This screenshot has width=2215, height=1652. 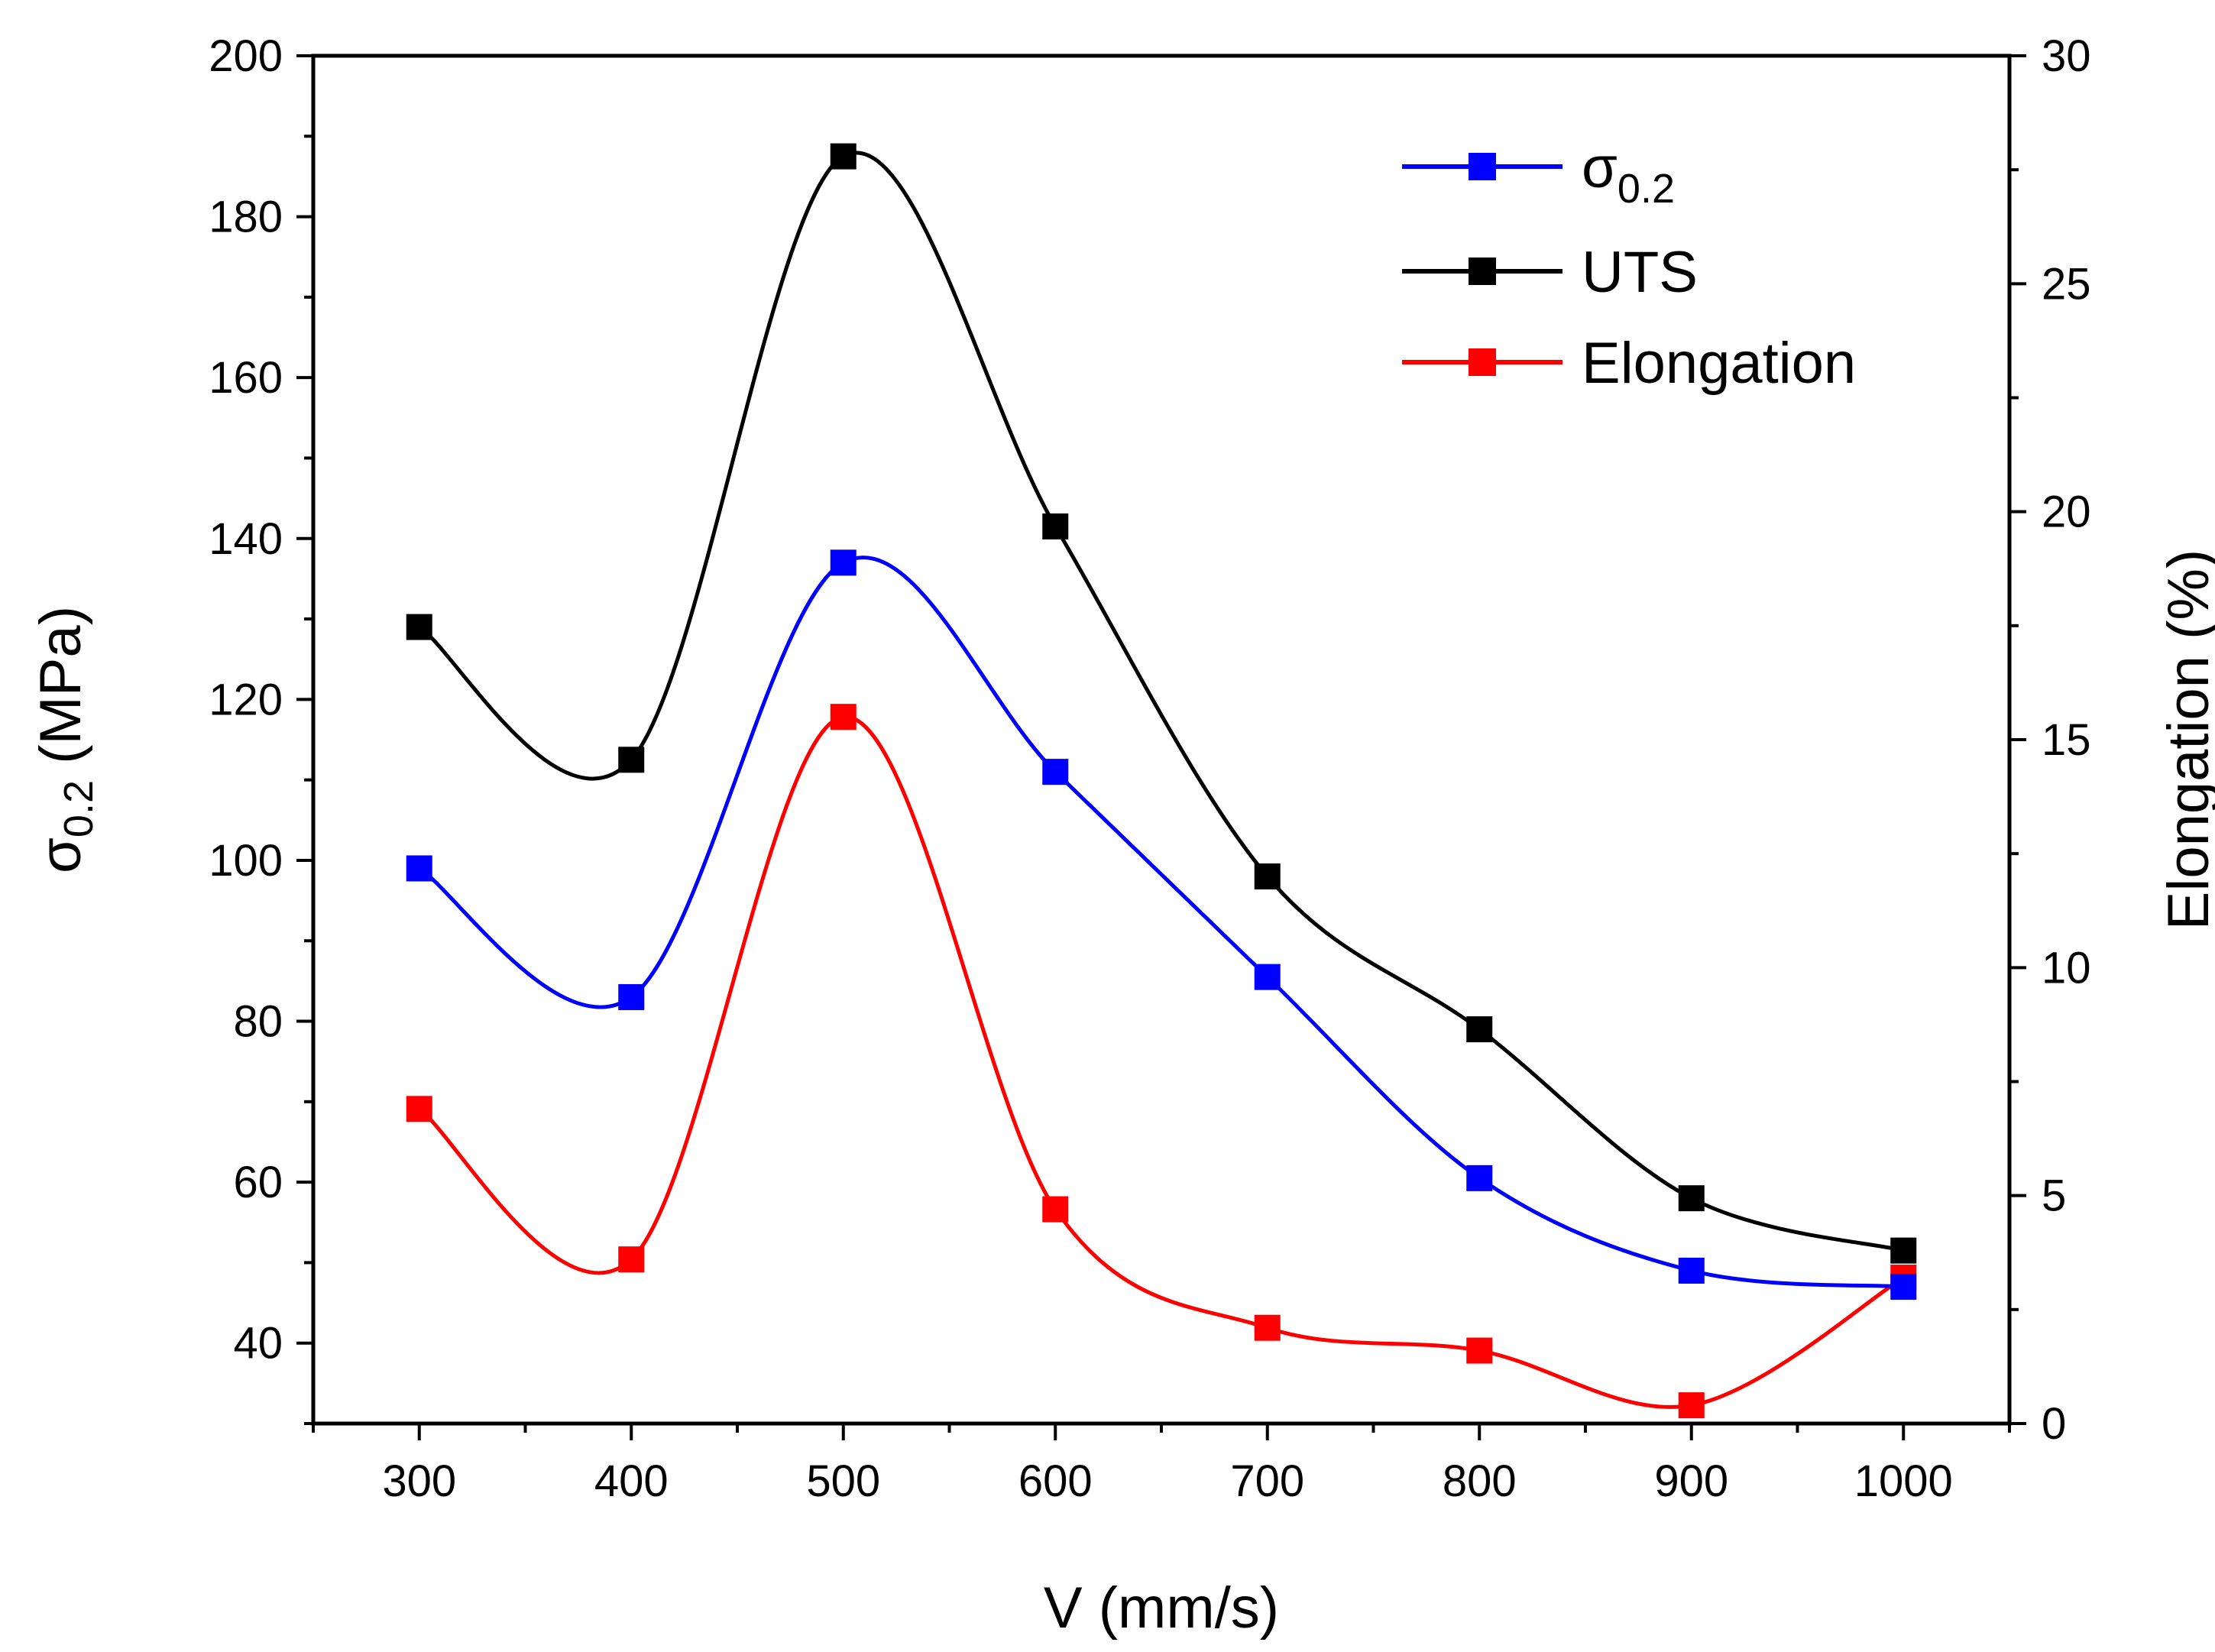 What do you see at coordinates (246, 378) in the screenshot?
I see `y-tick-label: 160` at bounding box center [246, 378].